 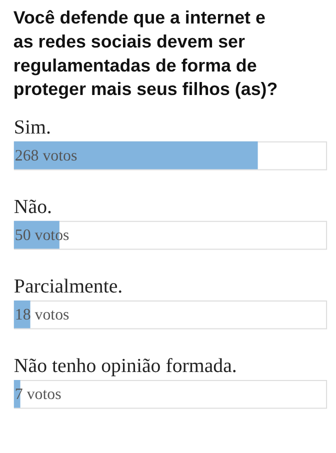 I want to click on data-label: 268 votos, so click(x=46, y=155).